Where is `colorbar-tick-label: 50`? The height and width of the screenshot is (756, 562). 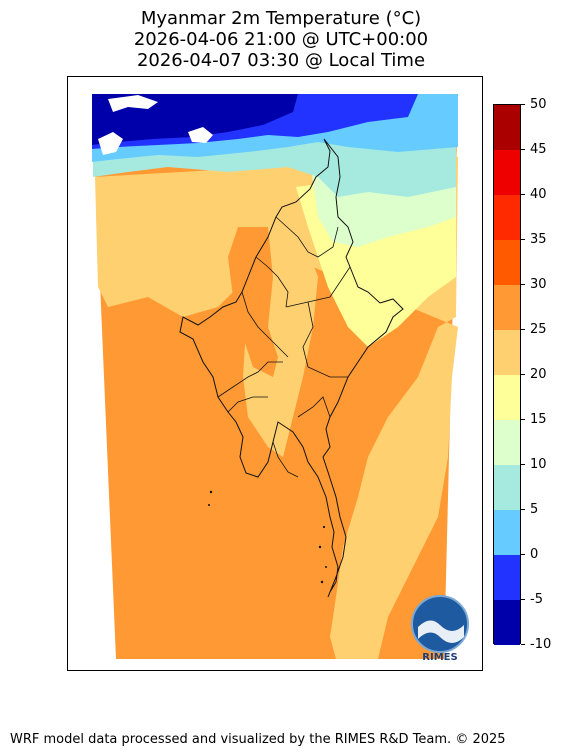 colorbar-tick-label: 50 is located at coordinates (538, 104).